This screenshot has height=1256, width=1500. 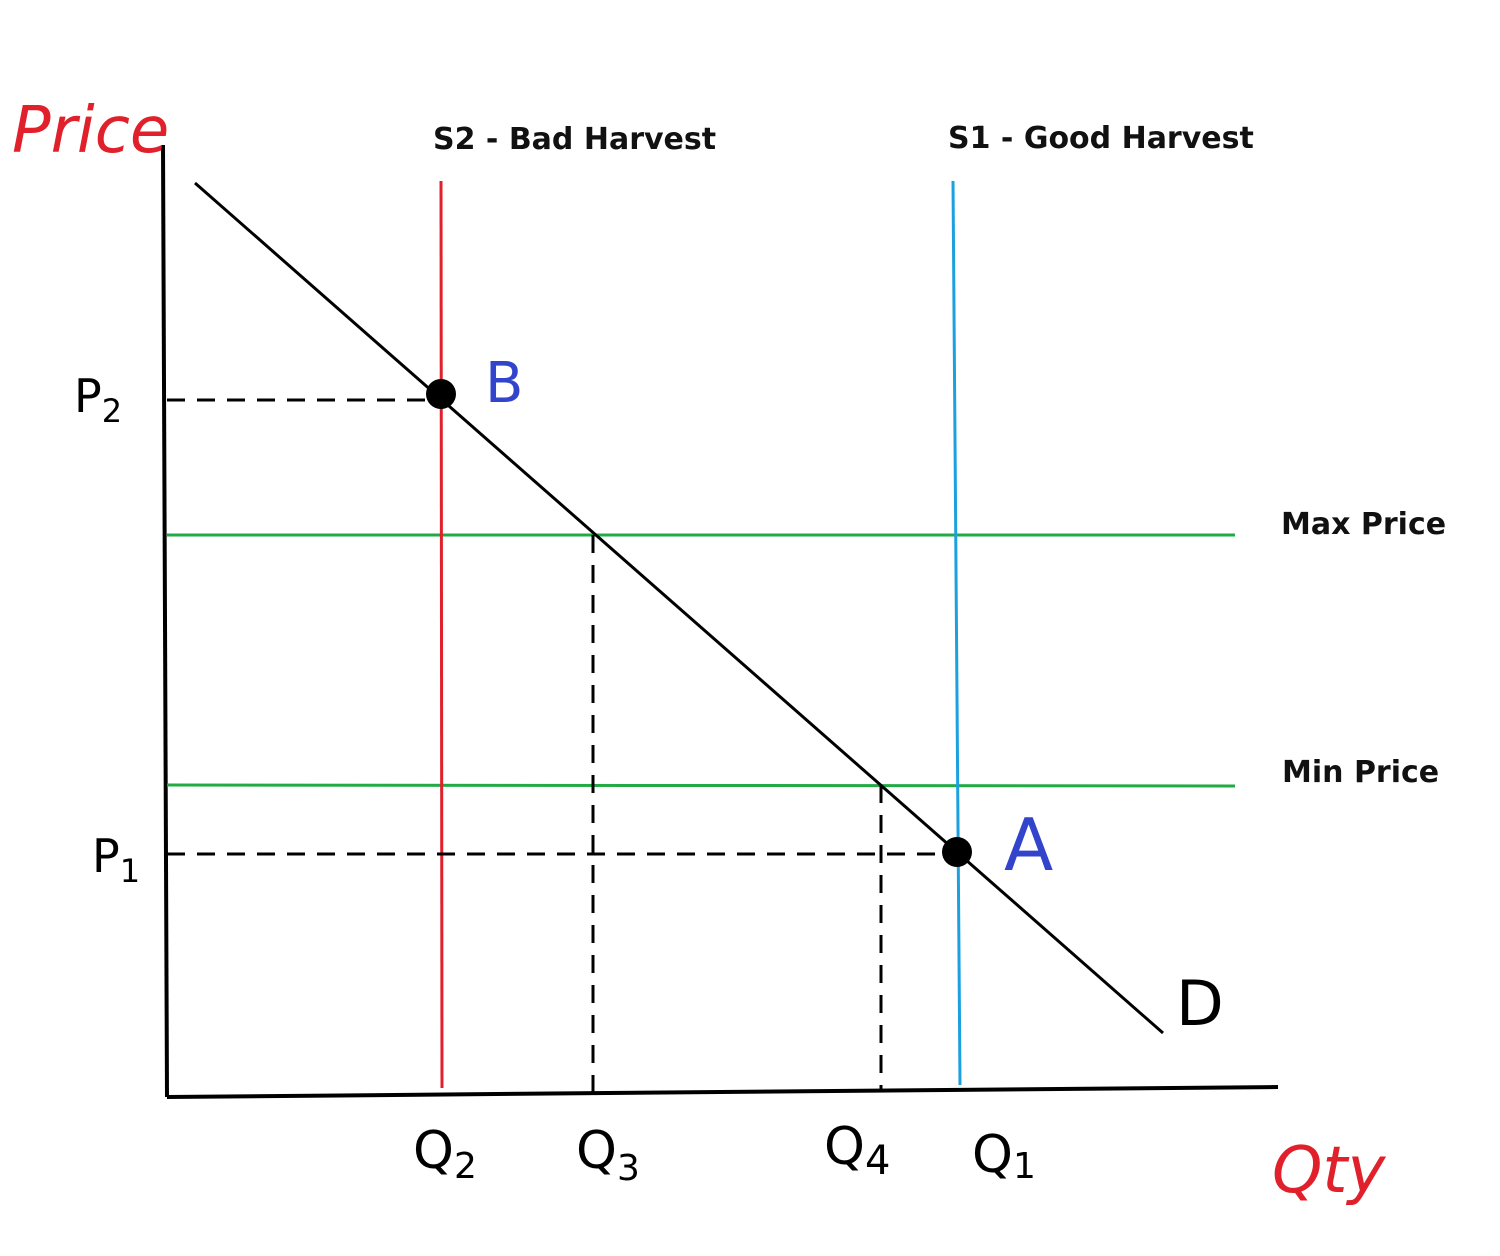 What do you see at coordinates (504, 383) in the screenshot?
I see `point-label: B` at bounding box center [504, 383].